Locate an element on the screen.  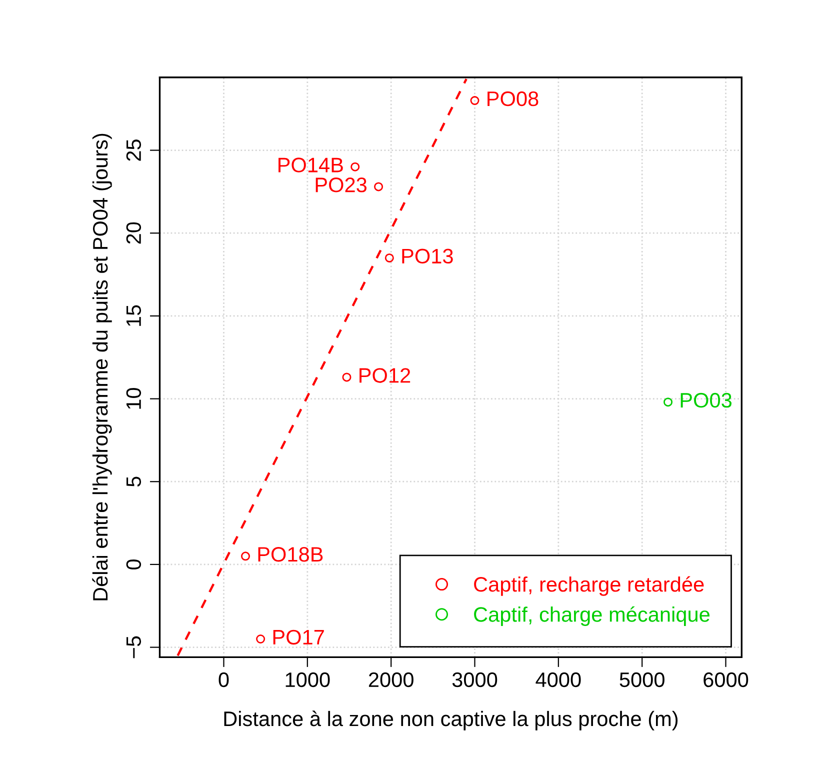
annotation: PO14B is located at coordinates (310, 165).